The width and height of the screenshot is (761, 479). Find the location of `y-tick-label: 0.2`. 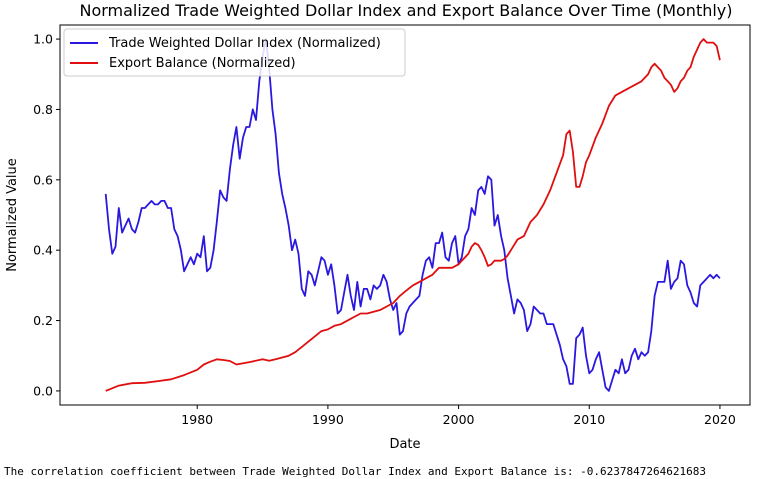

y-tick-label: 0.2 is located at coordinates (43, 320).